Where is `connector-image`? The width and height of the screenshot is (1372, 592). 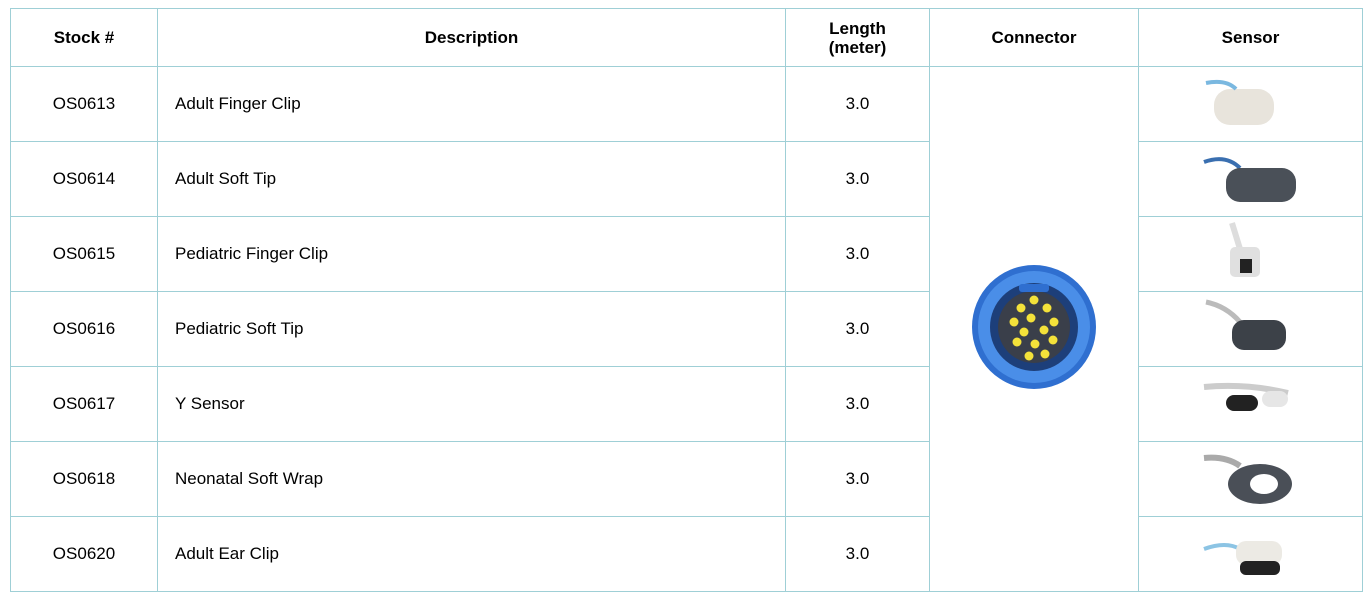
connector-image is located at coordinates (1034, 326).